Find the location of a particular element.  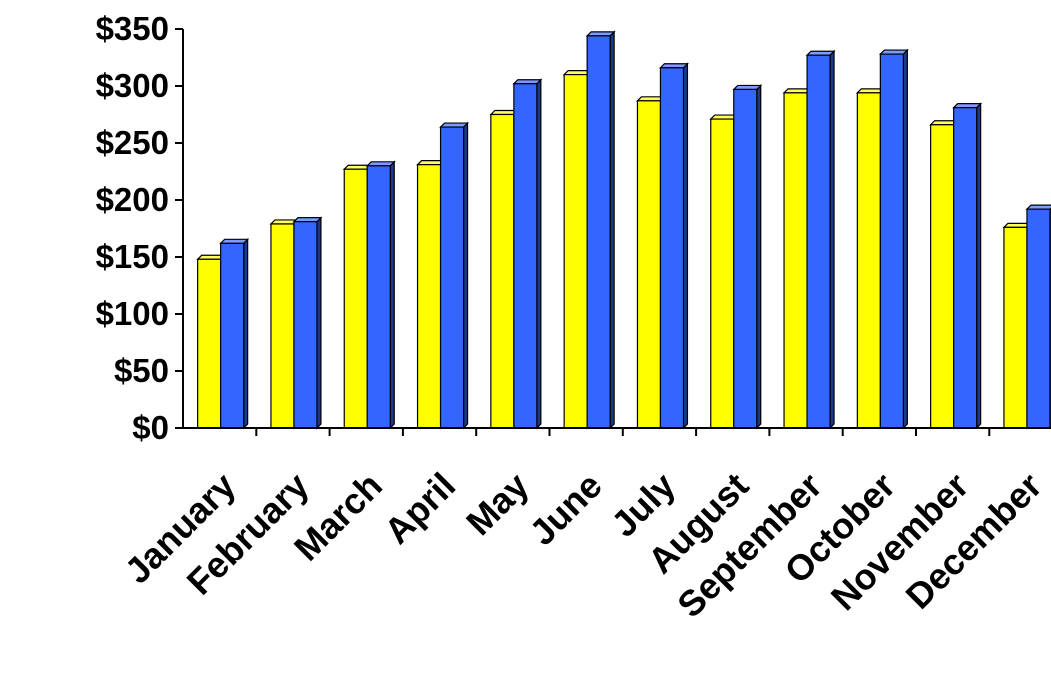

bar-2-february is located at coordinates (307, 323).